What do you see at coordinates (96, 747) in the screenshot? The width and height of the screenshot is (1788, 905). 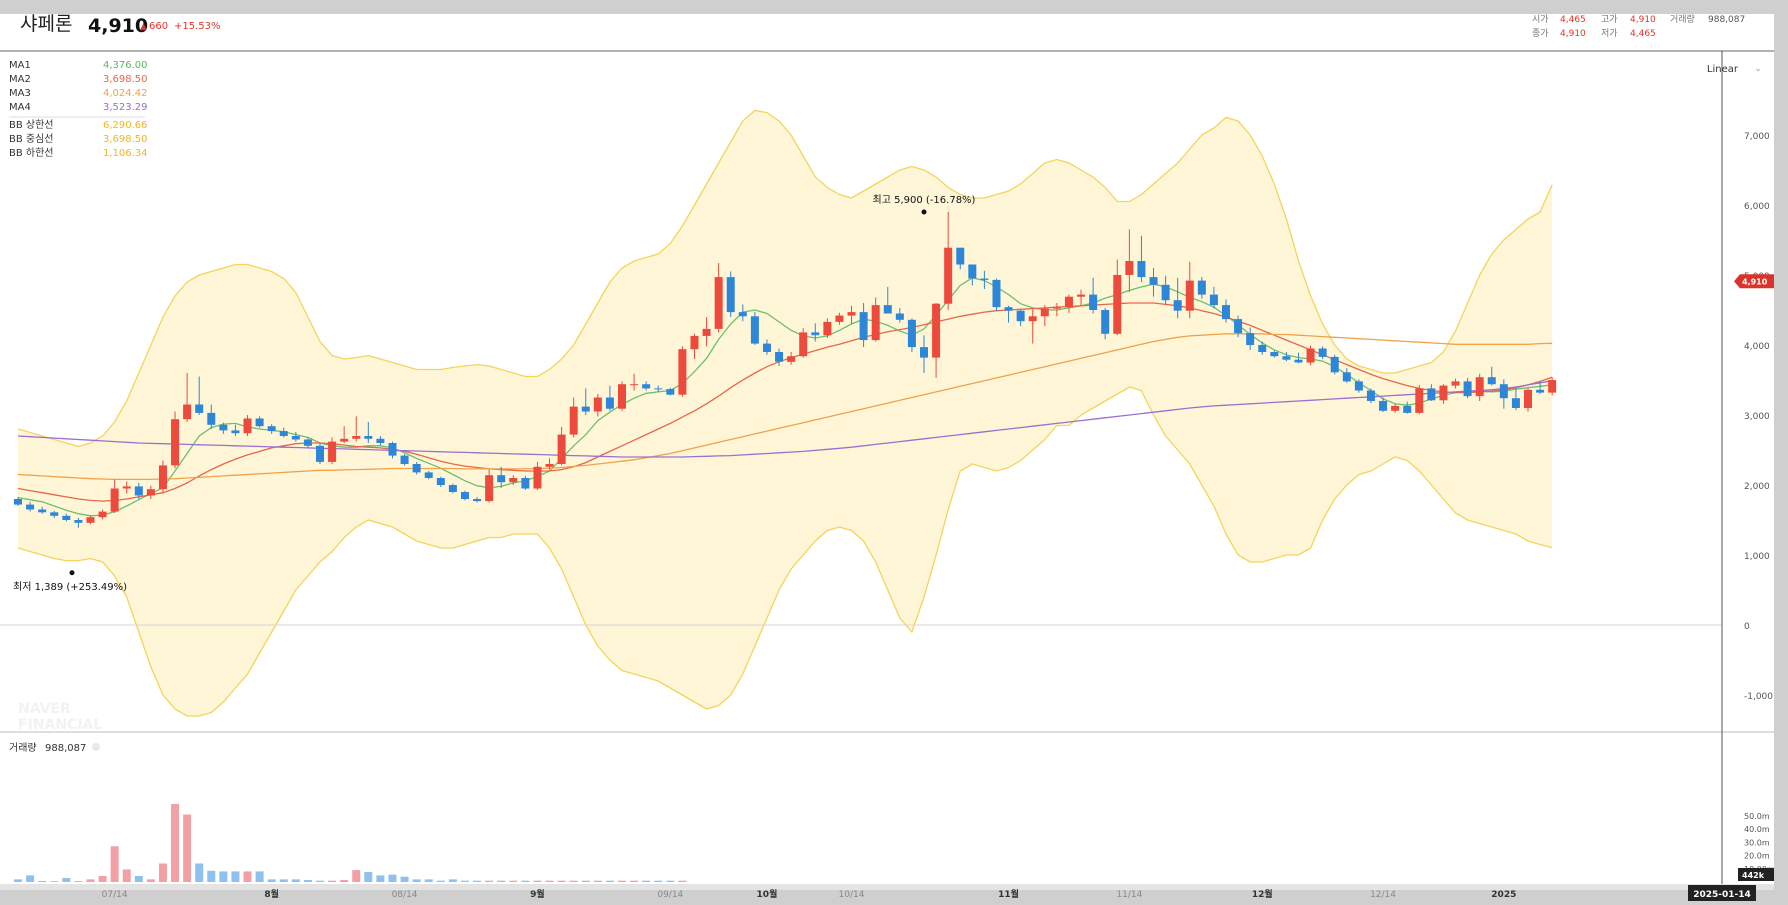 I see `settings-icon` at bounding box center [96, 747].